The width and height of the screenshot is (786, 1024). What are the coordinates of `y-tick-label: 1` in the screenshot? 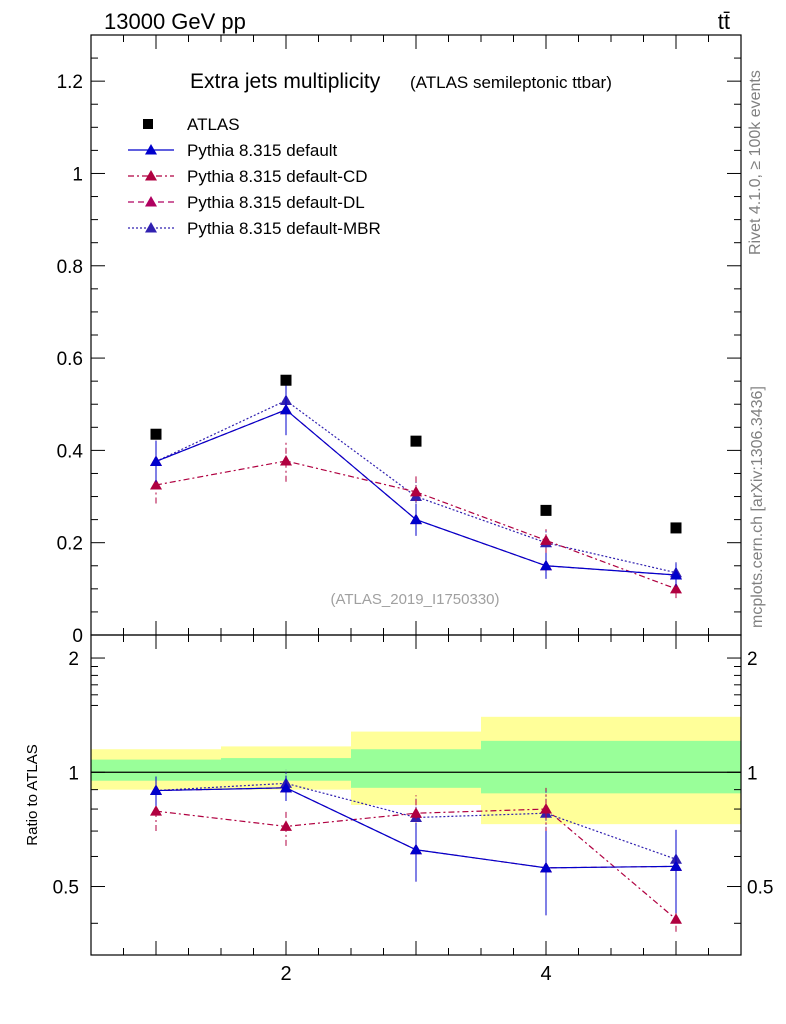 It's located at (77, 174).